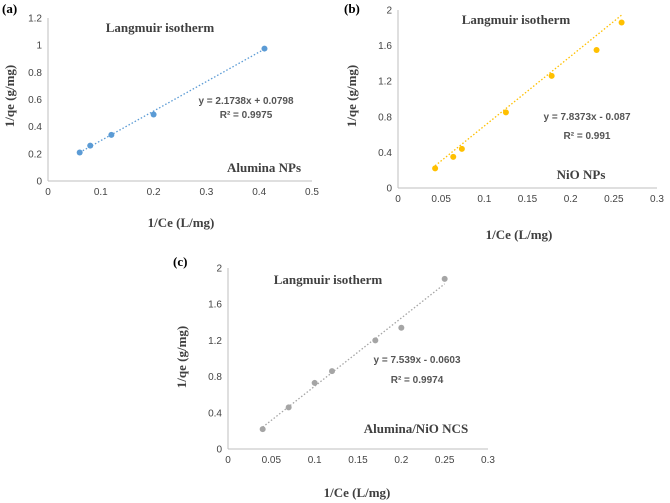 The width and height of the screenshot is (670, 503). Describe the element at coordinates (586, 117) in the screenshot. I see `trendline-equation: y = 7.8373x - 0.087` at that location.